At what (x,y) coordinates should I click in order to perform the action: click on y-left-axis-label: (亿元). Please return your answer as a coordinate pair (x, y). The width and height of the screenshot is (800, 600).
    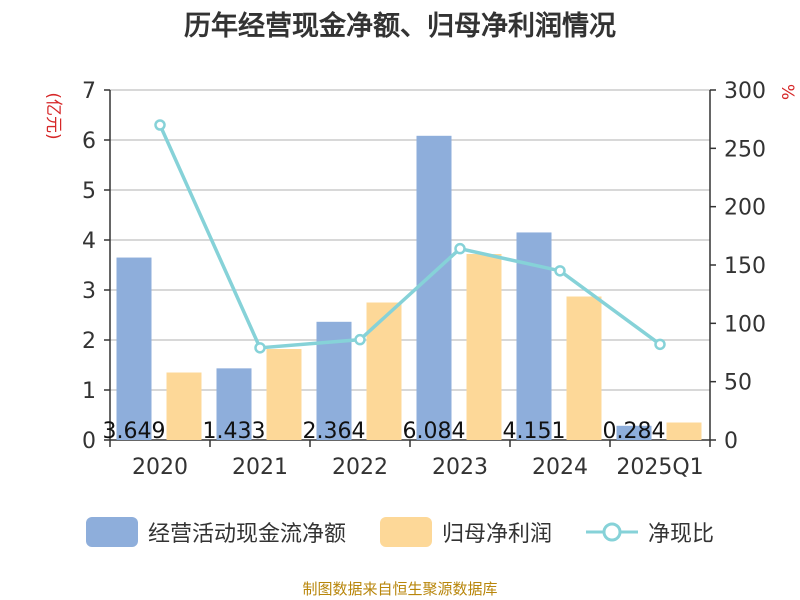
    Looking at the image, I should click on (53, 115).